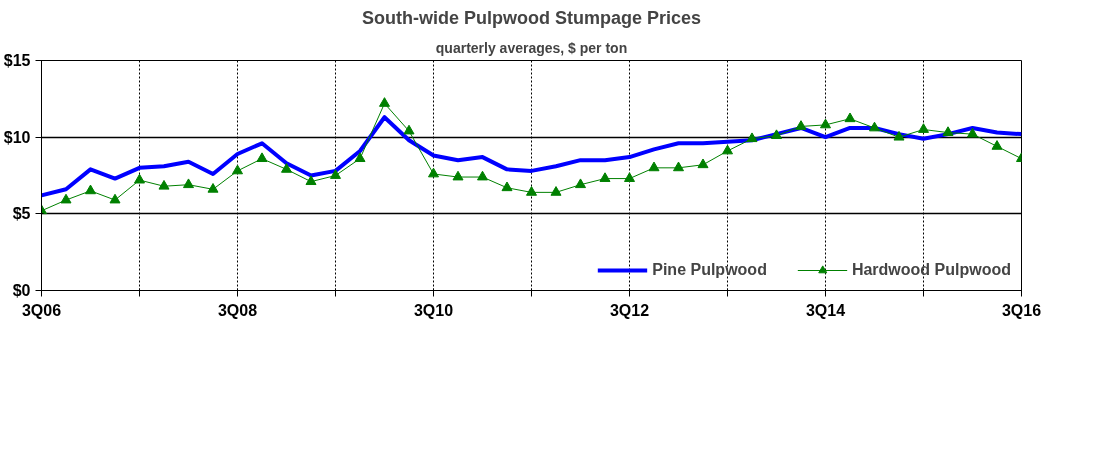  I want to click on x-tick-label: 3Q16, so click(1021, 310).